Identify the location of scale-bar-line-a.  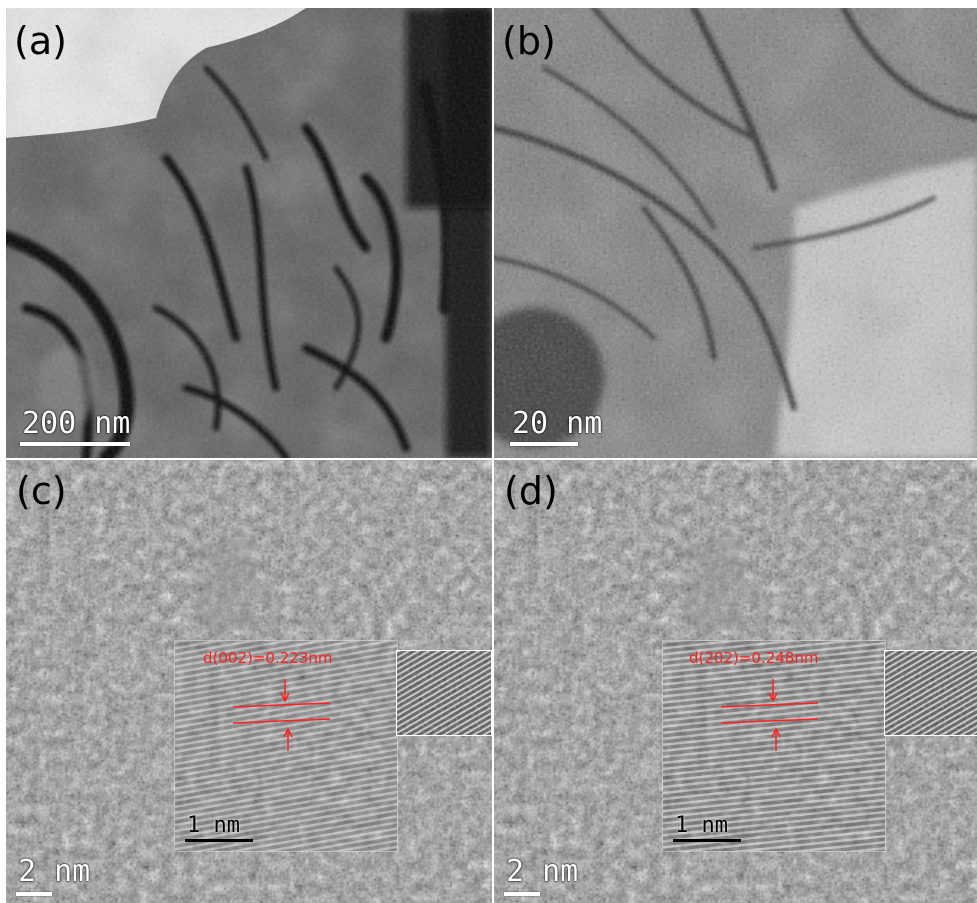
(75, 444).